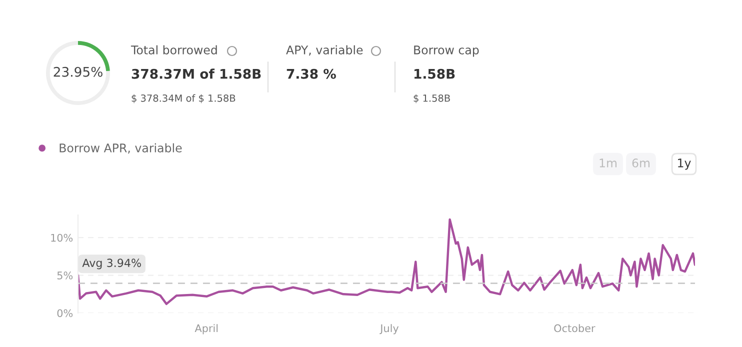 This screenshot has height=347, width=742. Describe the element at coordinates (65, 276) in the screenshot. I see `y-tick-label: 5%` at that location.